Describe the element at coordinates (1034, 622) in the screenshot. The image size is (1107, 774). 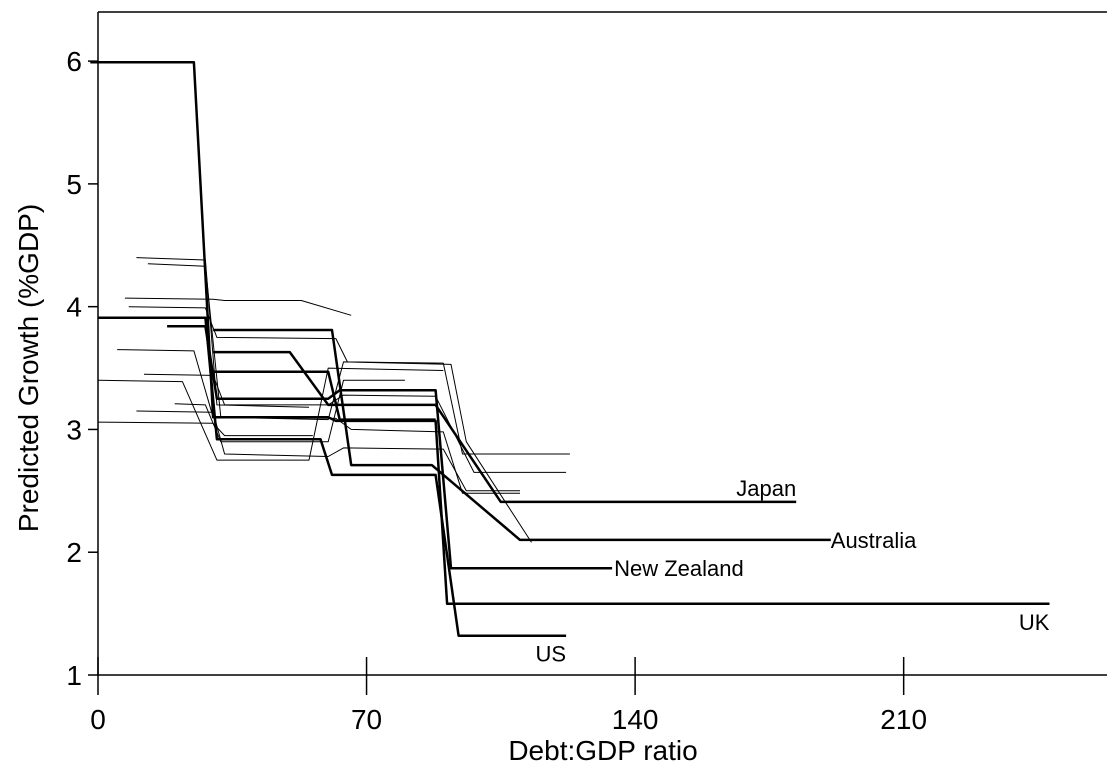
I see `series-label: UK` at that location.